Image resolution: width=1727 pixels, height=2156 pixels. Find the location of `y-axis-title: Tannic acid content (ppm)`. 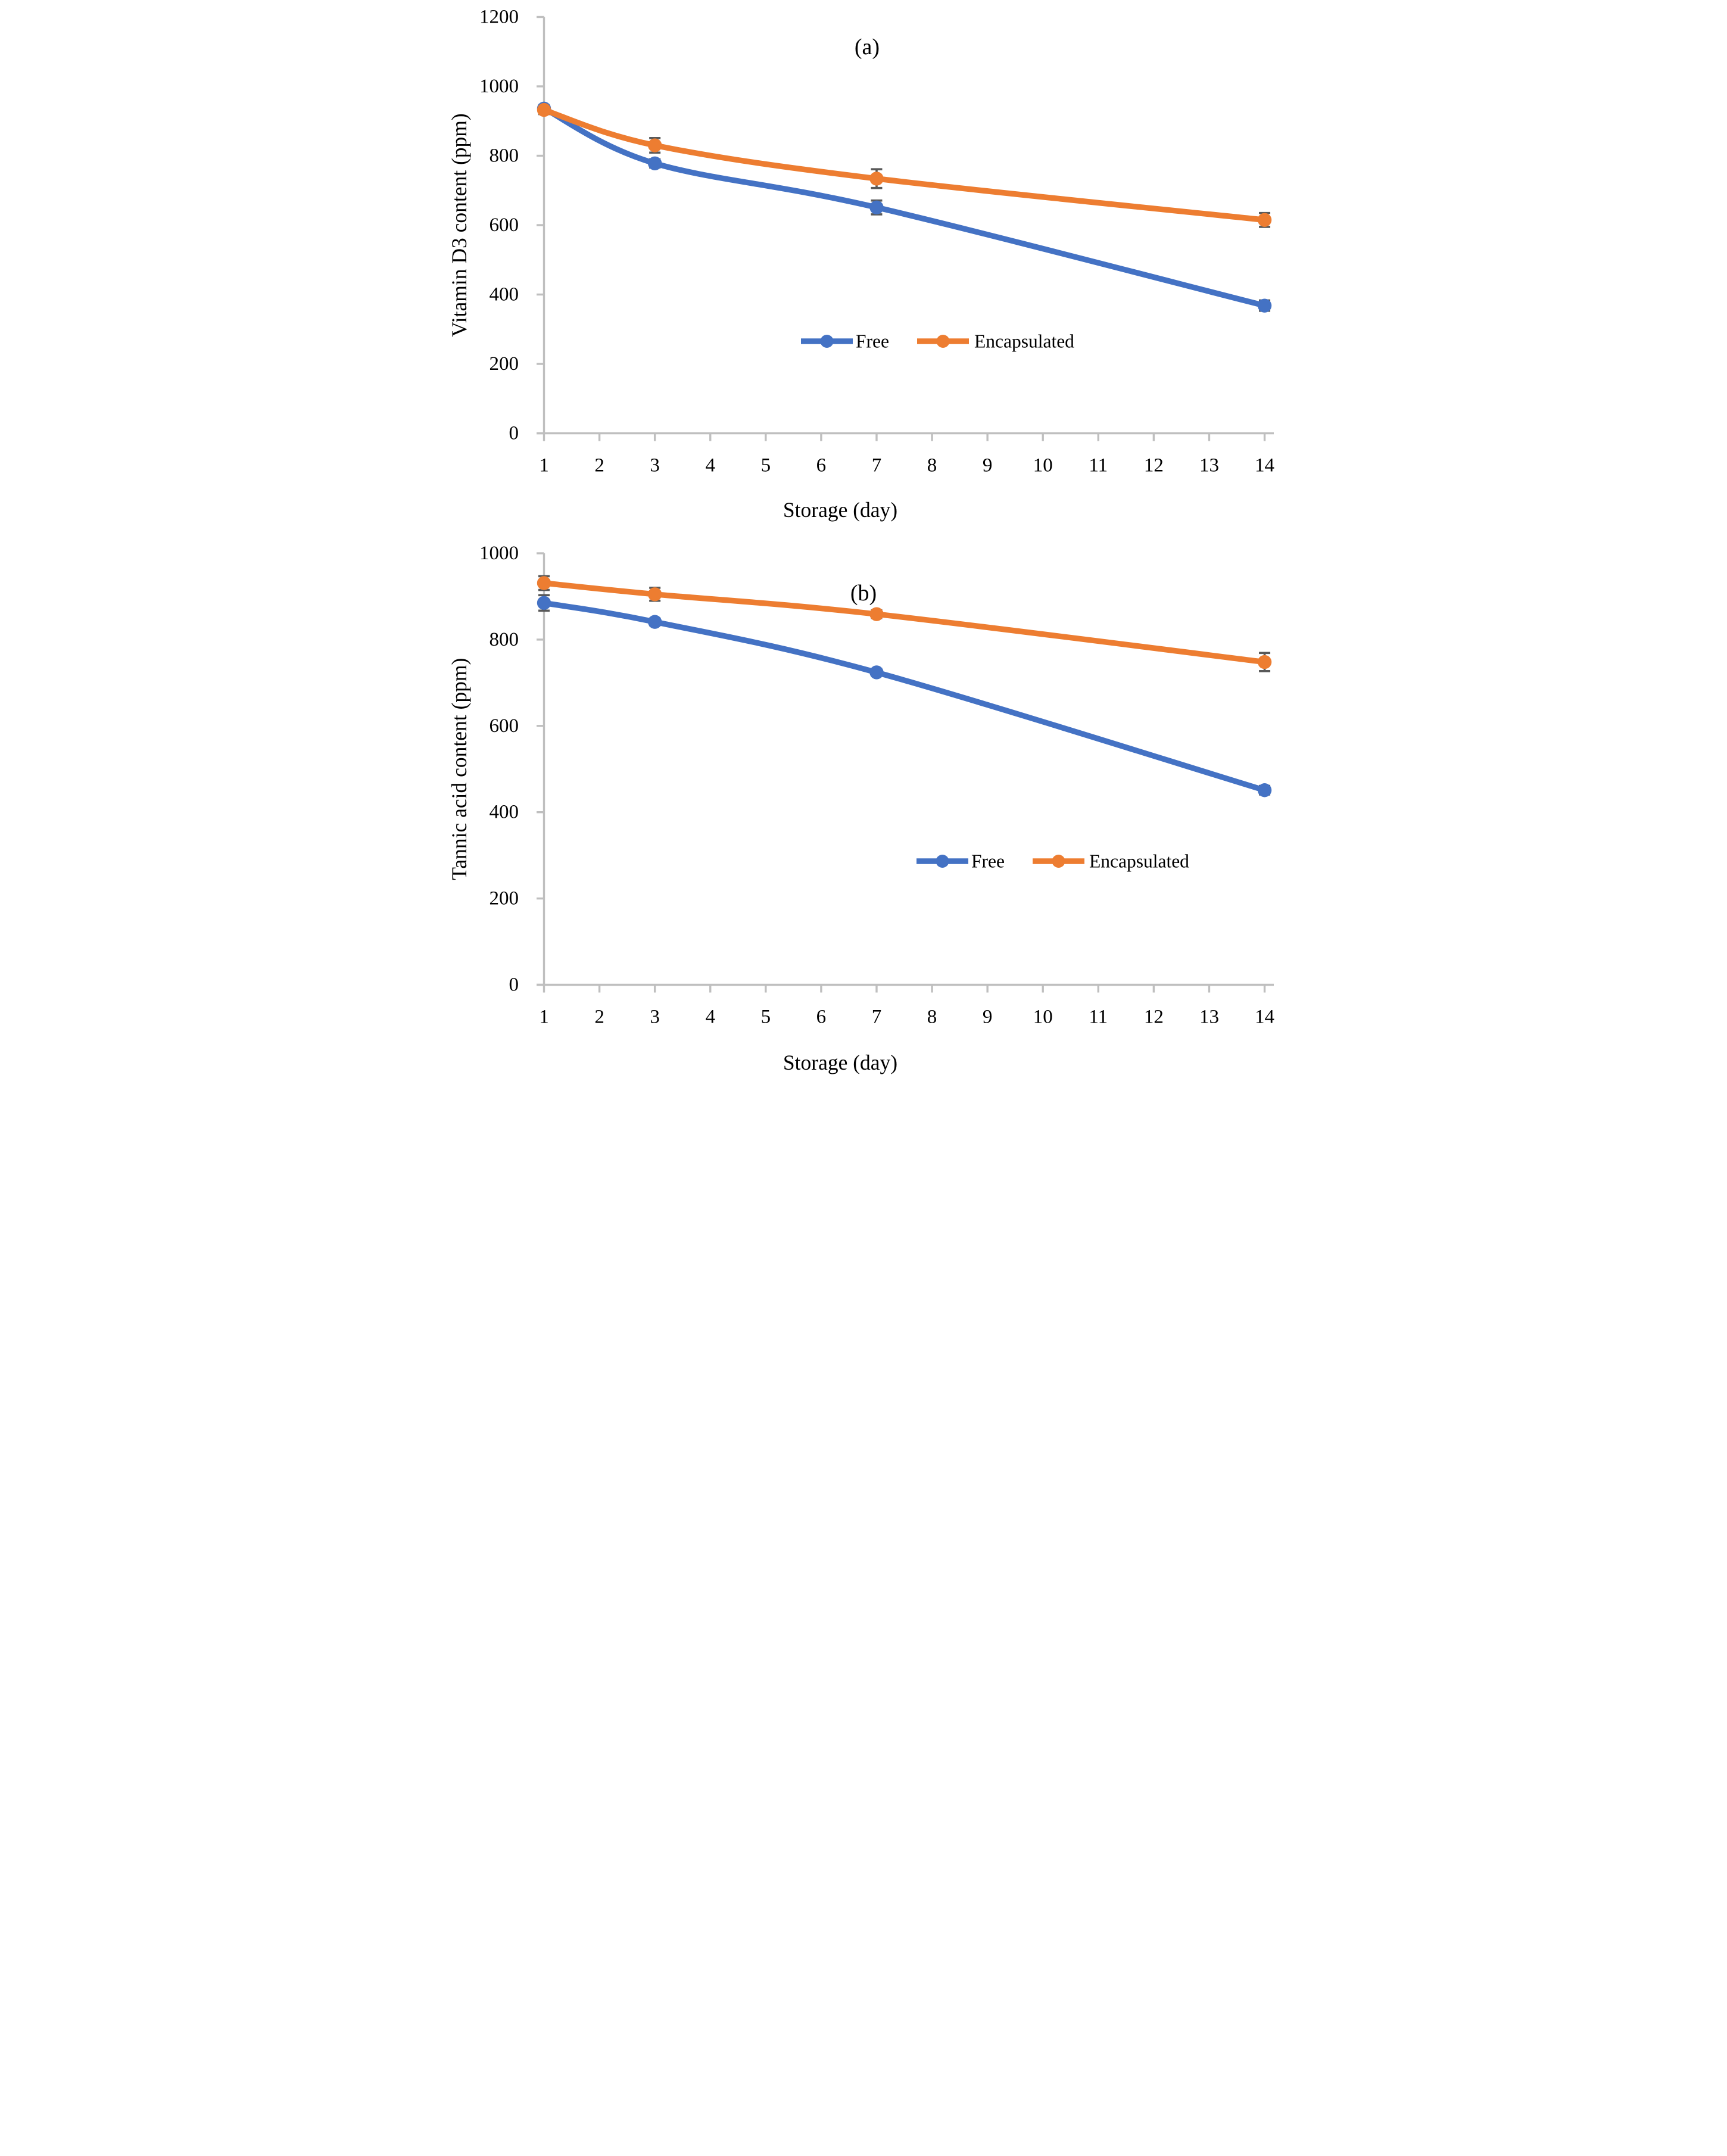

y-axis-title: Tannic acid content (ppm) is located at coordinates (459, 769).